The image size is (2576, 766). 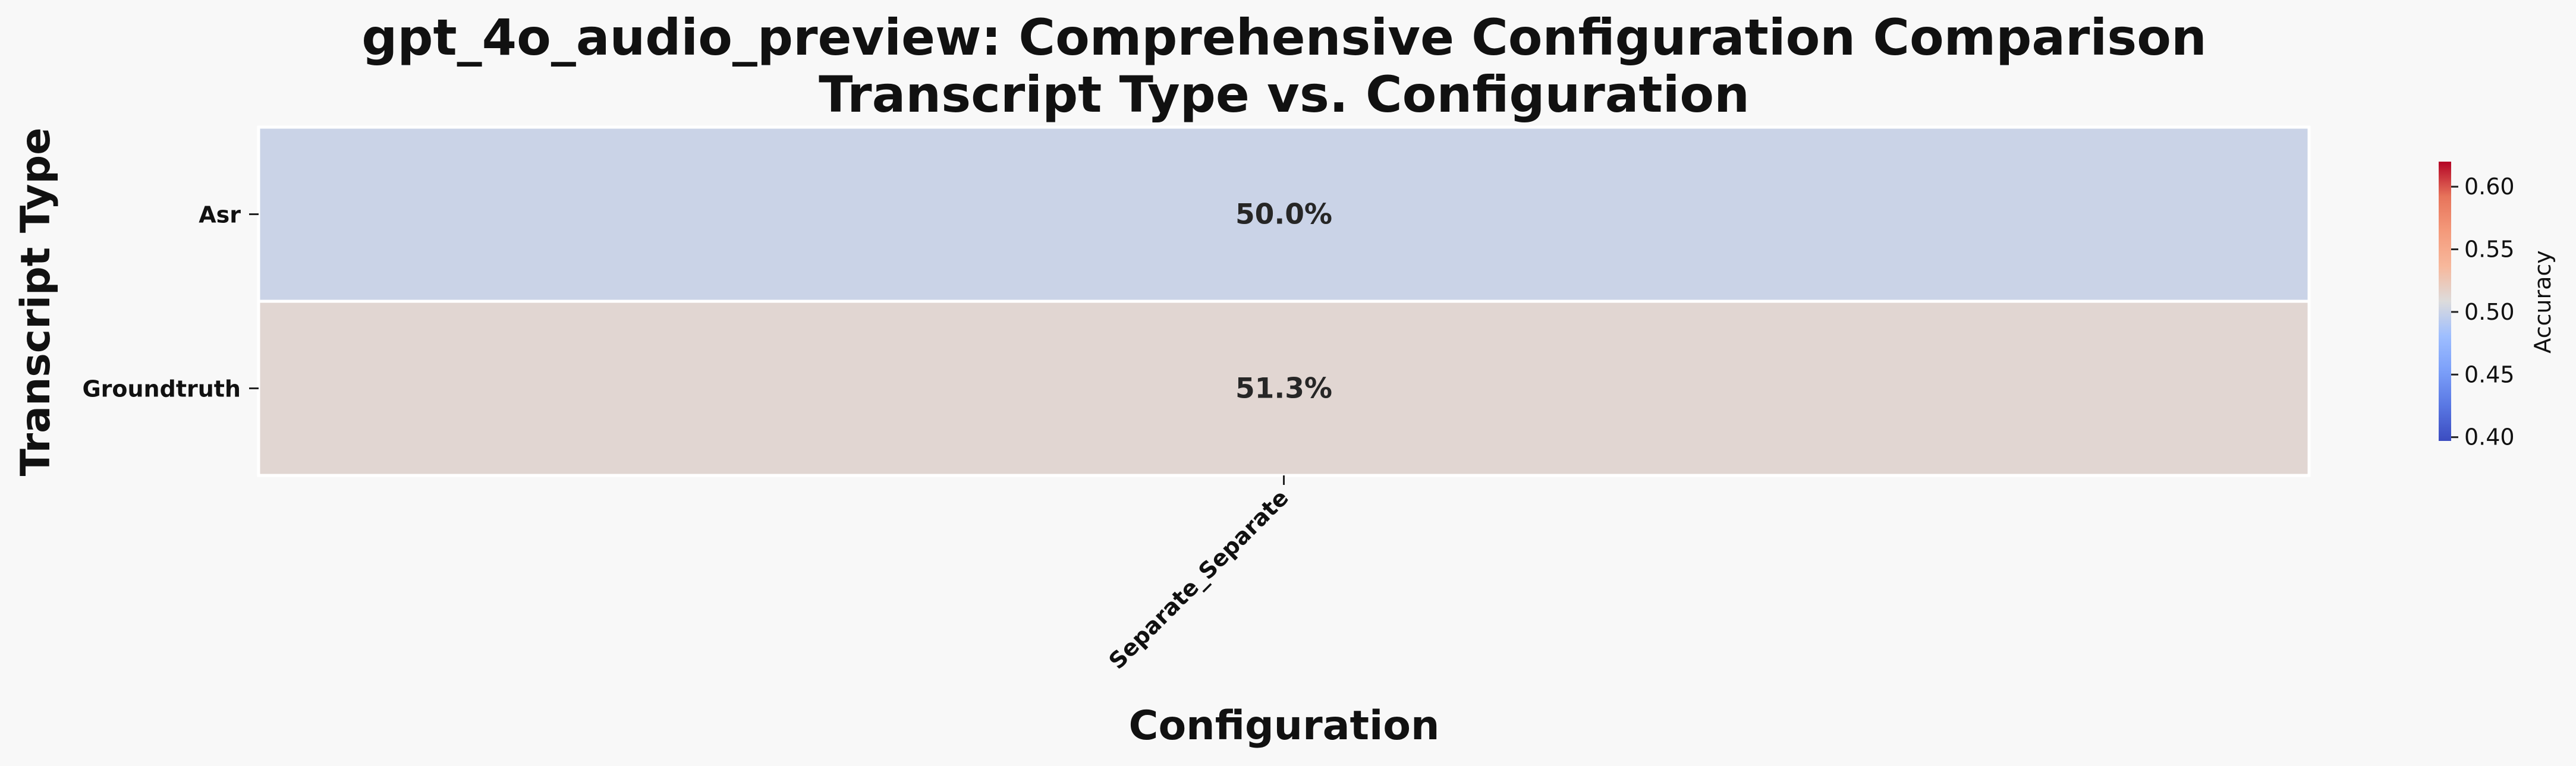 I want to click on colorbar-tick-label: 0.45, so click(x=2489, y=374).